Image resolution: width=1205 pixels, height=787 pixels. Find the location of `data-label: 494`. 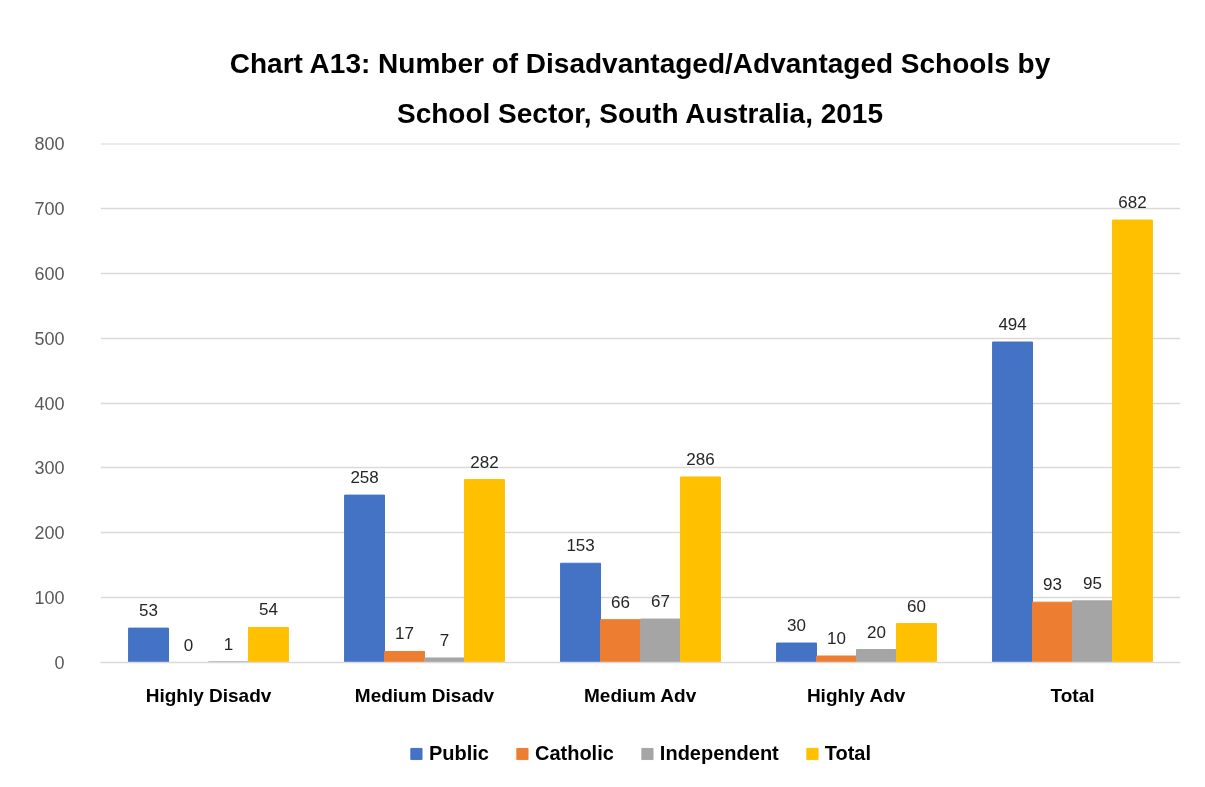

data-label: 494 is located at coordinates (1012, 325).